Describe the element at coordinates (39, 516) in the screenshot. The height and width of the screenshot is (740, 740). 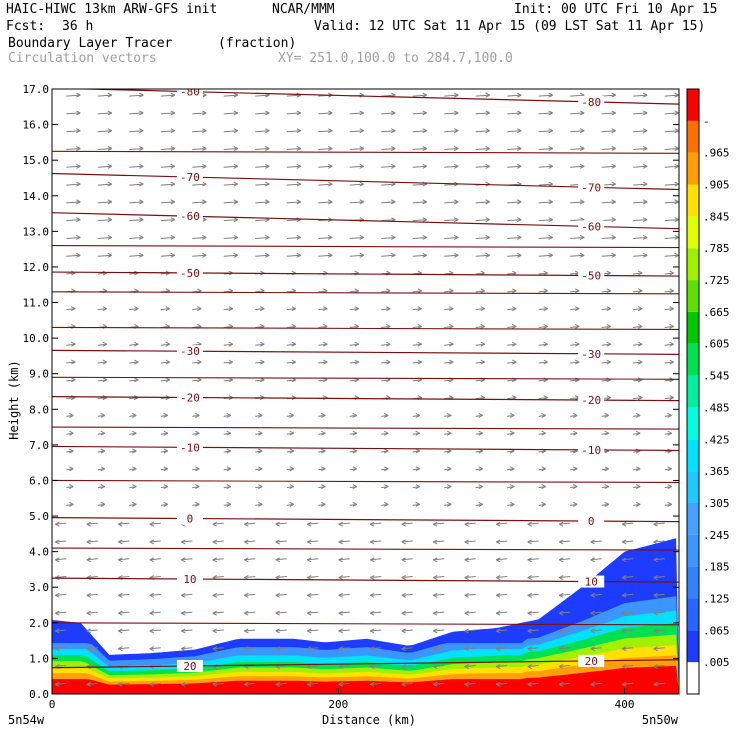
I see `y-tick-label: 5.0` at that location.